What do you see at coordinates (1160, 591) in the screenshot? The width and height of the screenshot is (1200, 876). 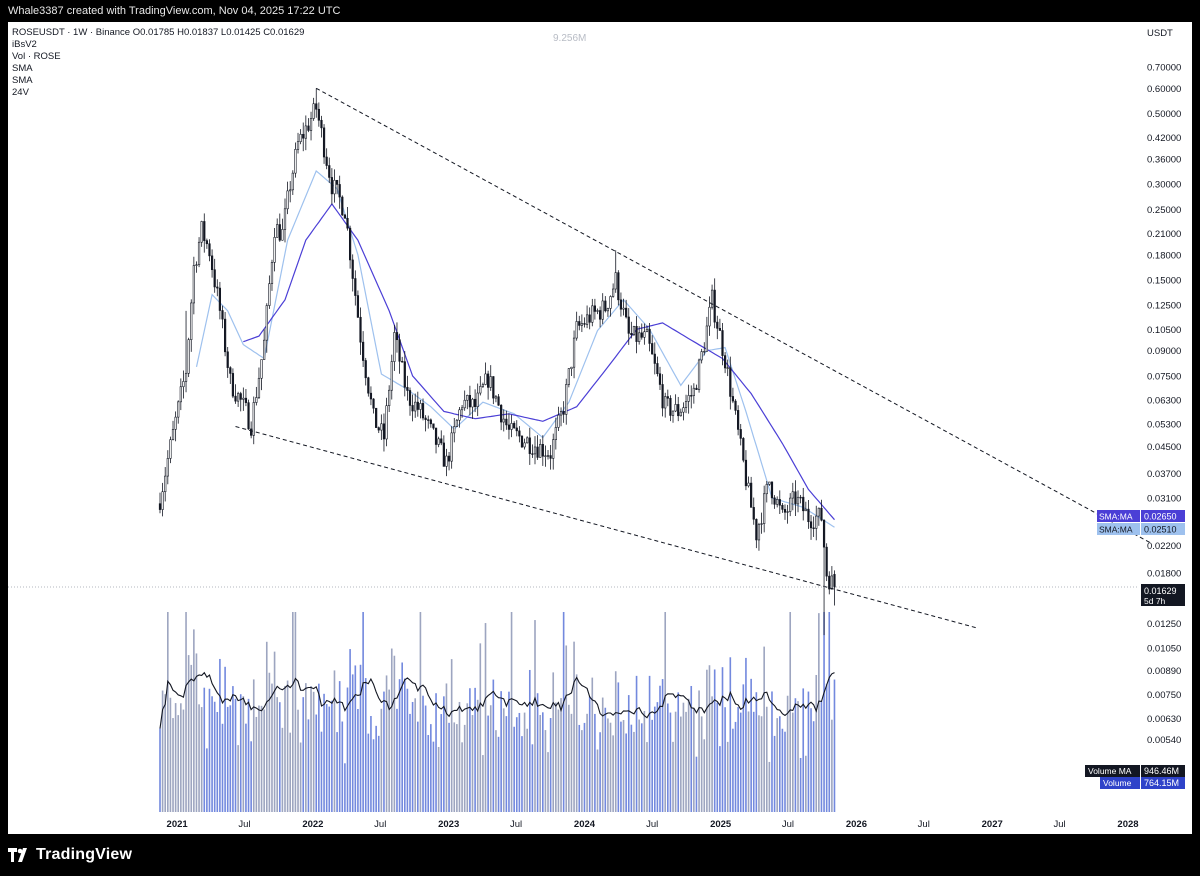 I see `last-price-value: 0.01629` at bounding box center [1160, 591].